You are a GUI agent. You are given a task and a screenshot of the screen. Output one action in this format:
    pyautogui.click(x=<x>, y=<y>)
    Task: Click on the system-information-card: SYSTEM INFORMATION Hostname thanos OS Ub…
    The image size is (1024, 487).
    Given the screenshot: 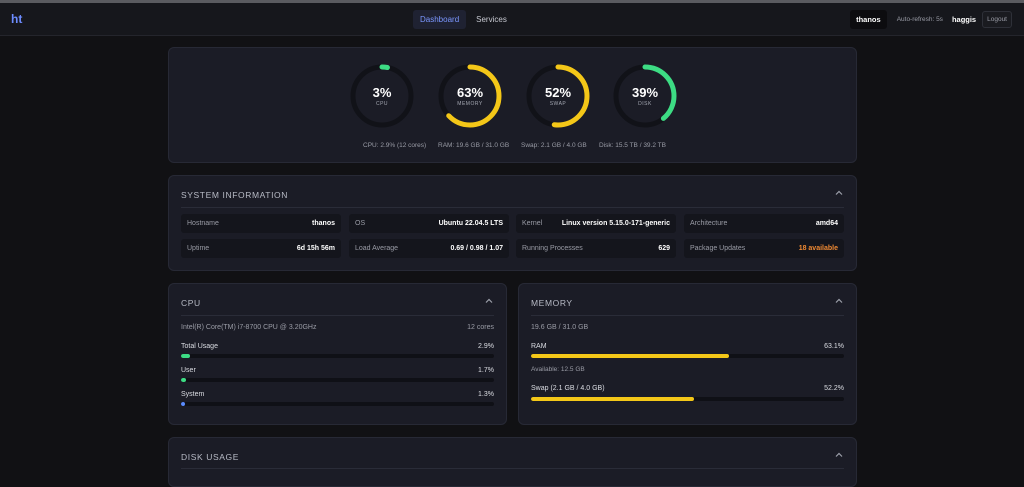 What is the action you would take?
    pyautogui.click(x=512, y=223)
    